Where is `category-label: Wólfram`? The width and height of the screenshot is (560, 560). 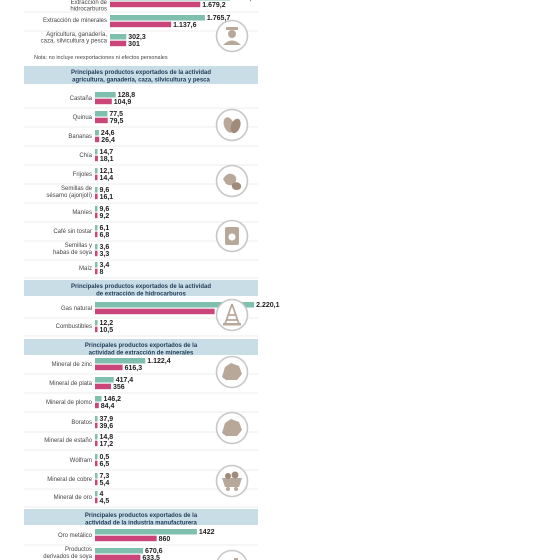
category-label: Wólfram is located at coordinates (81, 461).